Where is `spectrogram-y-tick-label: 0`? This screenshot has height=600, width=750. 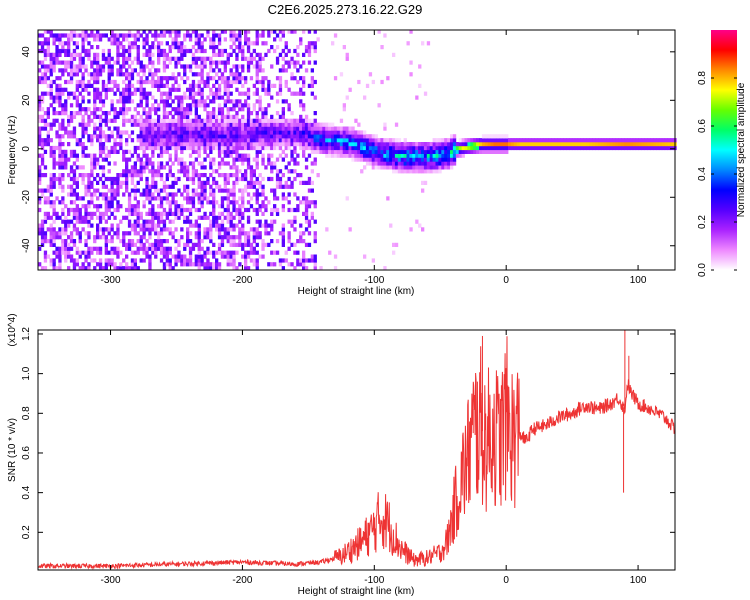 spectrogram-y-tick-label: 0 is located at coordinates (26, 149).